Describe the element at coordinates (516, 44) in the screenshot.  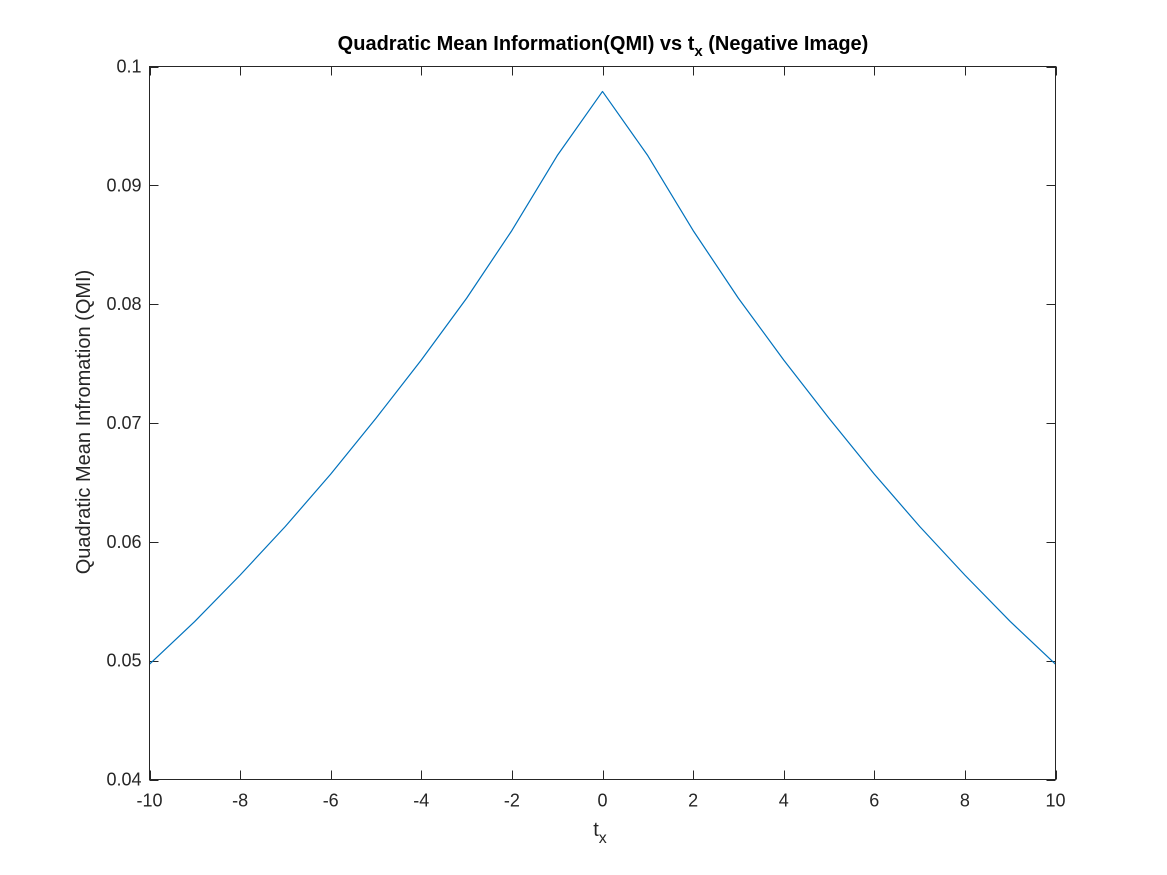
I see `chart-title-main: Quadratic Mean Information(QMI) vs t` at that location.